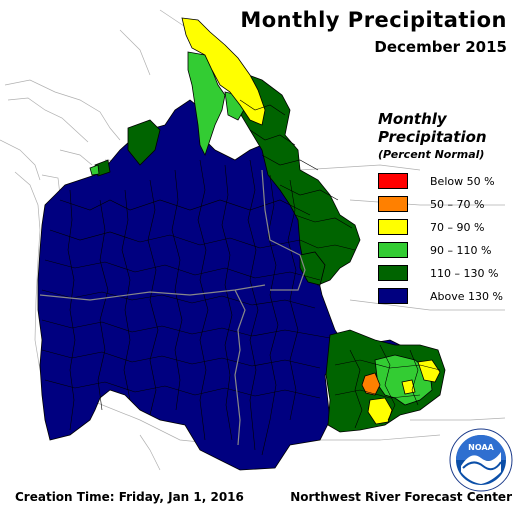  I want to click on legend-label: Below 50 %, so click(462, 181).